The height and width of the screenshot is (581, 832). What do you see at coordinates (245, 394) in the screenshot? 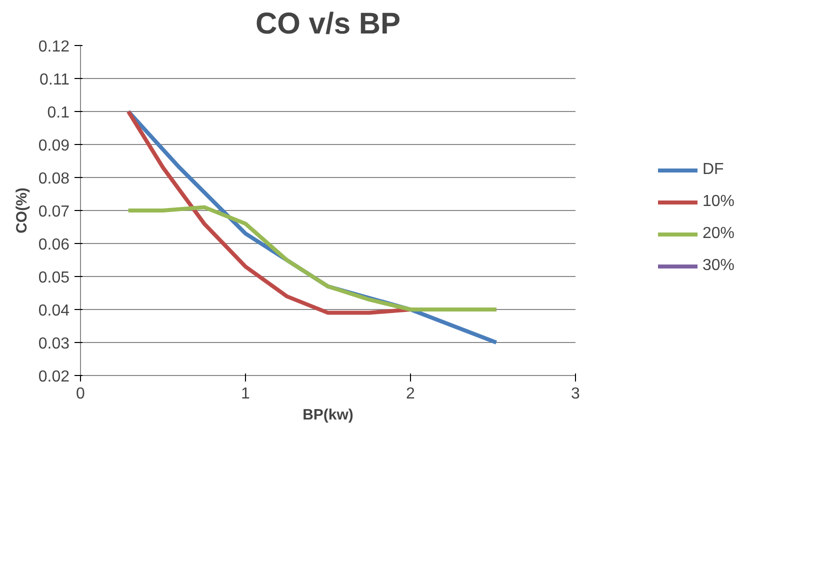
I see `x-tick-label: 1` at bounding box center [245, 394].